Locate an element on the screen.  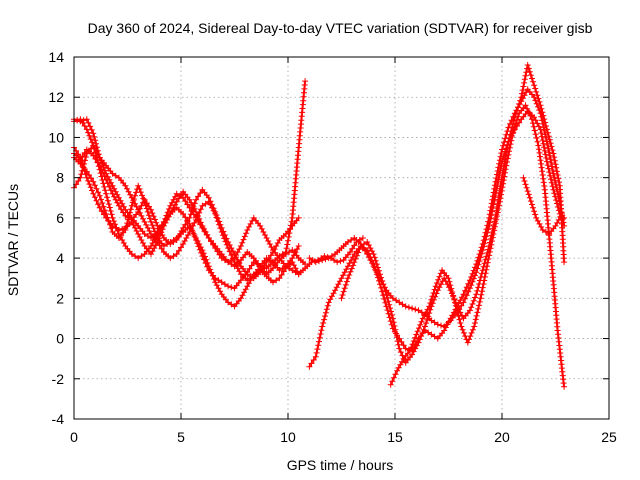
x-tick-label: 20 is located at coordinates (502, 437).